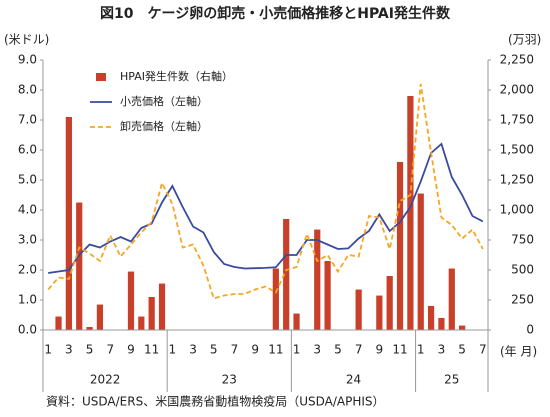 This screenshot has height=417, width=550. I want to click on y2-tick-label: 1,500, so click(517, 150).